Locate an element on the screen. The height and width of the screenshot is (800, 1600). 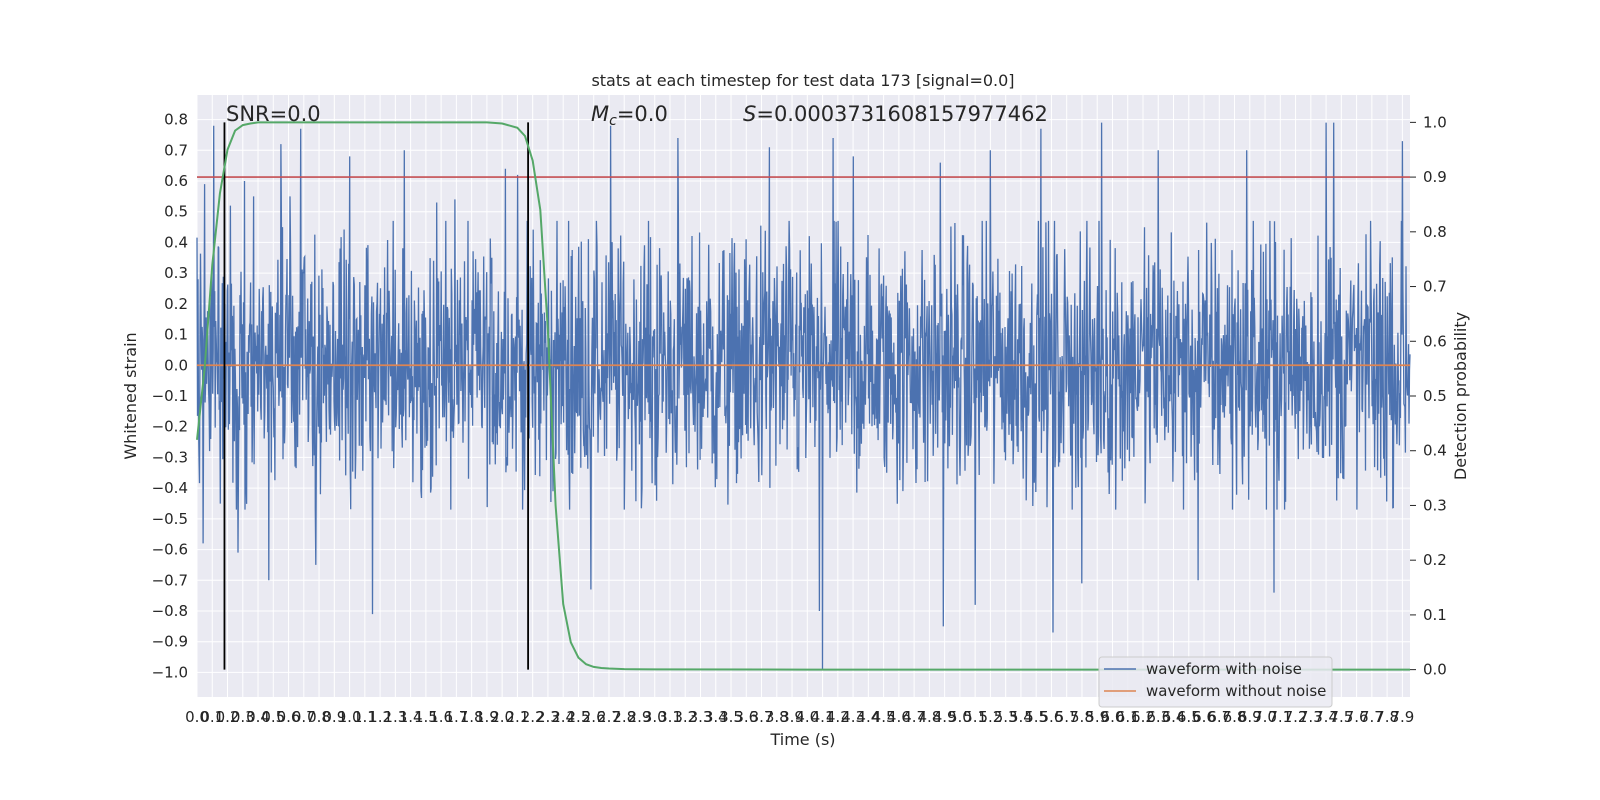
x-tick-label: 2.4 is located at coordinates (563, 717).